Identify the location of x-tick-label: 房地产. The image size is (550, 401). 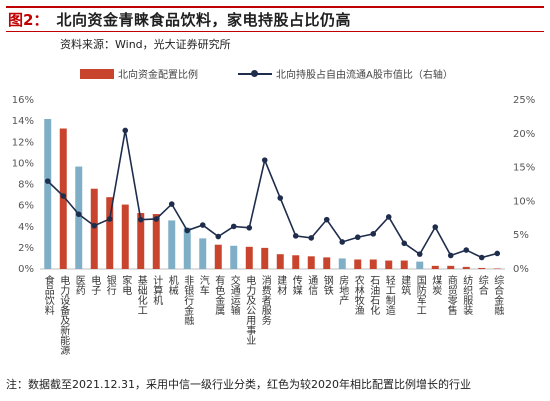
(343, 290).